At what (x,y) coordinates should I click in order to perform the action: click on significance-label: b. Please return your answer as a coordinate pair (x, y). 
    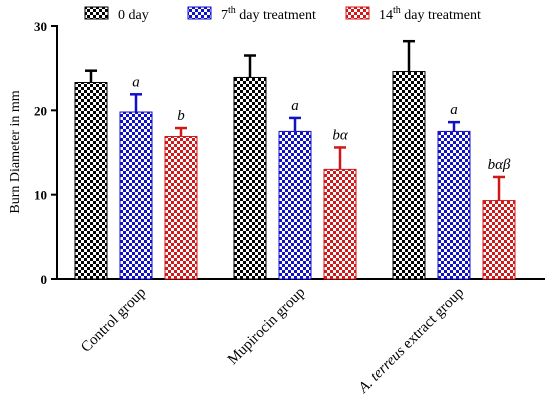
    Looking at the image, I should click on (181, 116).